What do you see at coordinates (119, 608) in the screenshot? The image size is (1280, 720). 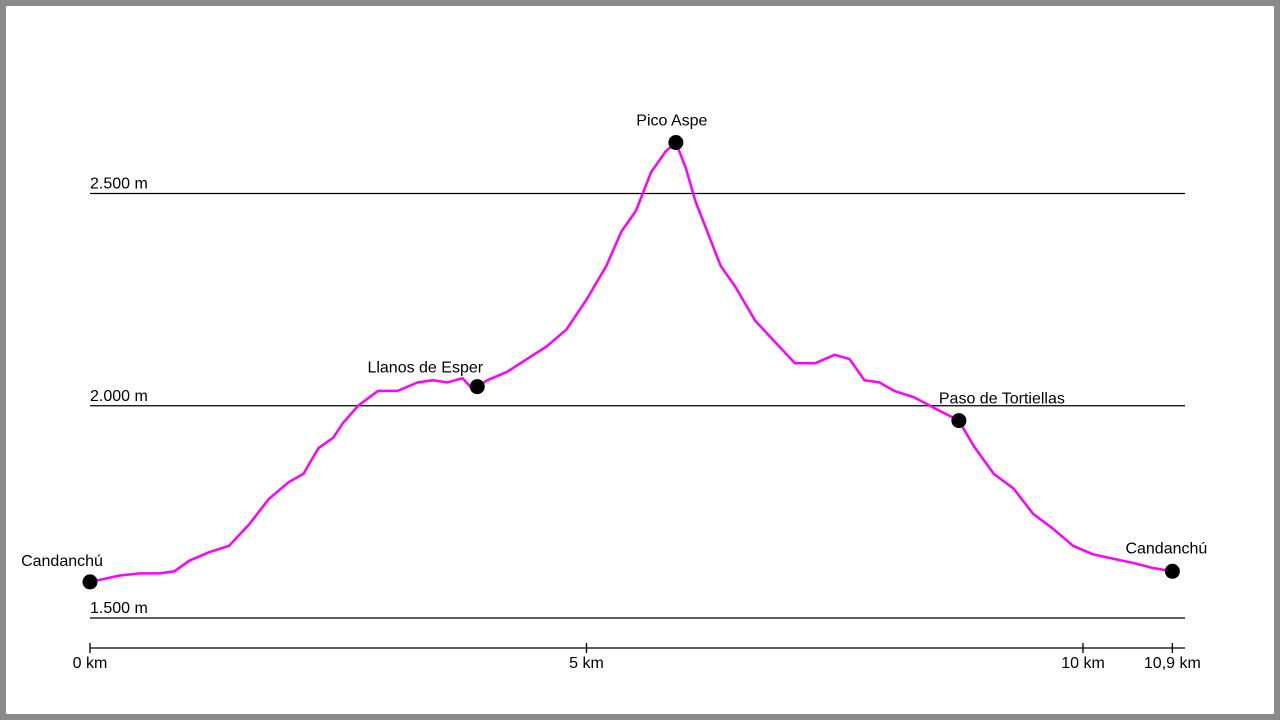 I see `y-tick-label: 1.500 m` at bounding box center [119, 608].